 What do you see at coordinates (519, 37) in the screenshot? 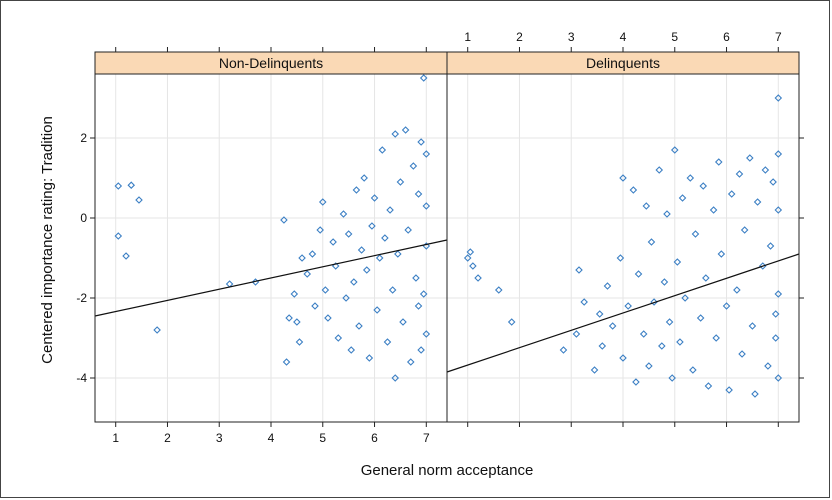
I see `x-tick-label-top: 2` at bounding box center [519, 37].